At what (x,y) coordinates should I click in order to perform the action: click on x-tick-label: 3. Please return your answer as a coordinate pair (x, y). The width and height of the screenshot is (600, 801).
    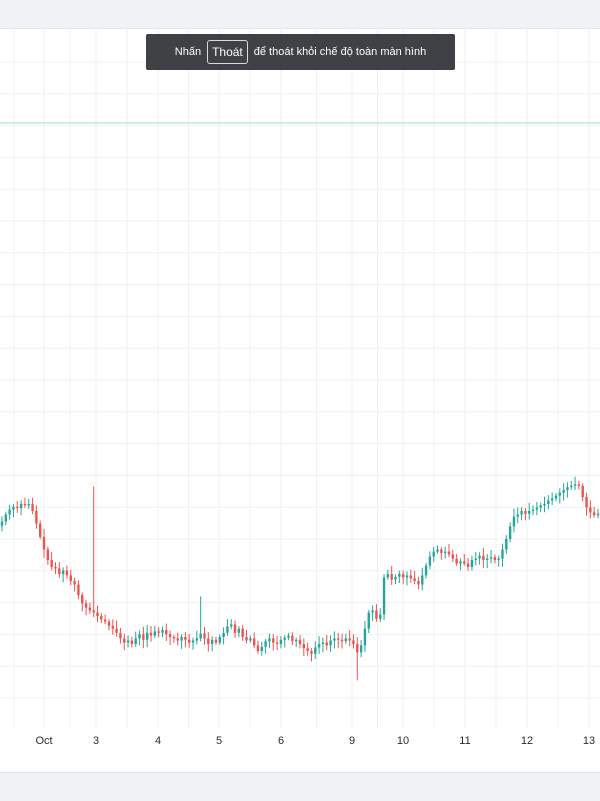
    Looking at the image, I should click on (96, 741).